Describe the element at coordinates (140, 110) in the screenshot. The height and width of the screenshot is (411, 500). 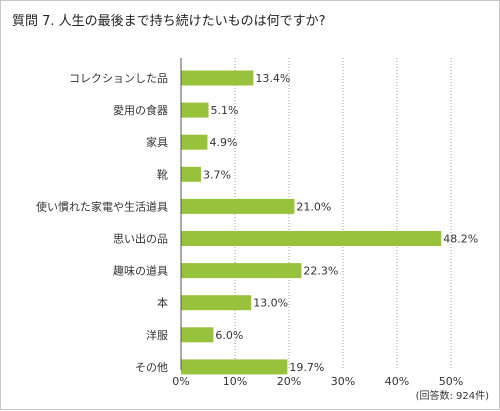
I see `category-label: 愛用の食器` at that location.